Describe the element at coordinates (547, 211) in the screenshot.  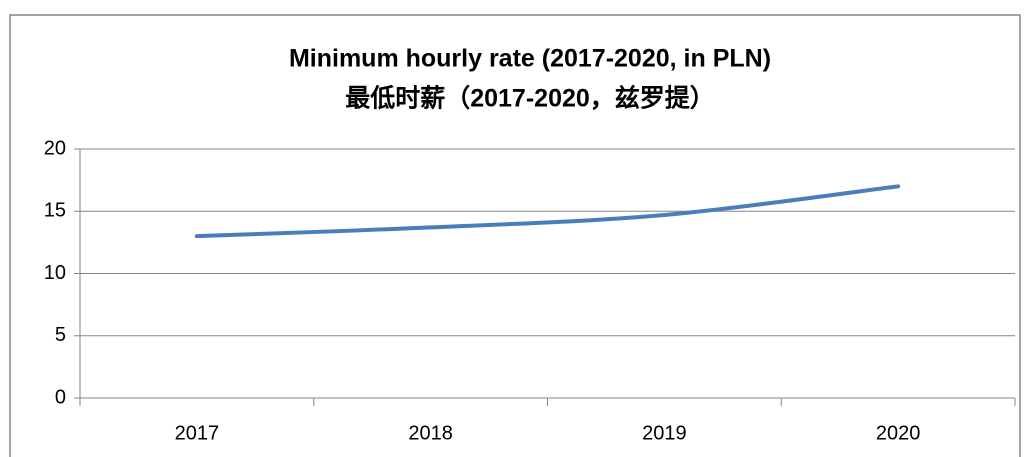
I see `data-line` at that location.